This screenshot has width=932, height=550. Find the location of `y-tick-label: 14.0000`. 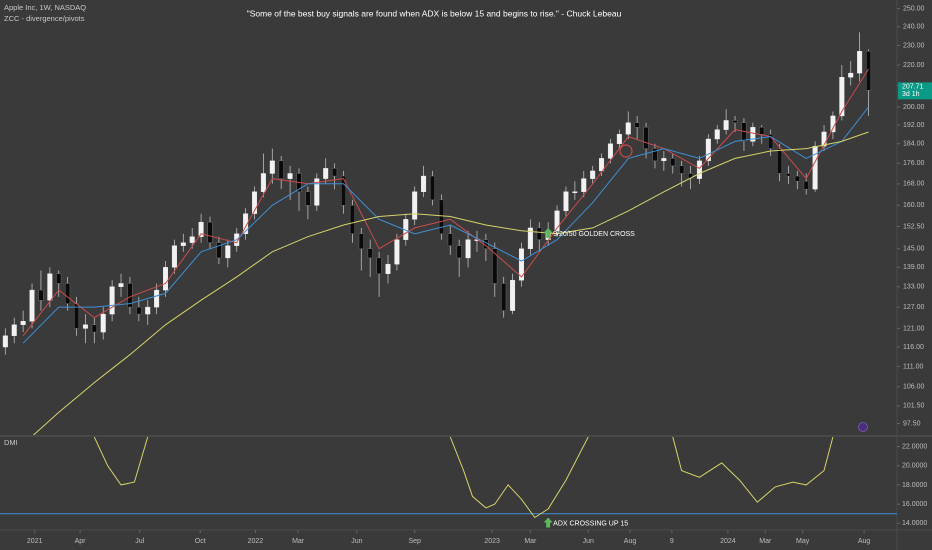

y-tick-label: 14.0000 is located at coordinates (914, 523).